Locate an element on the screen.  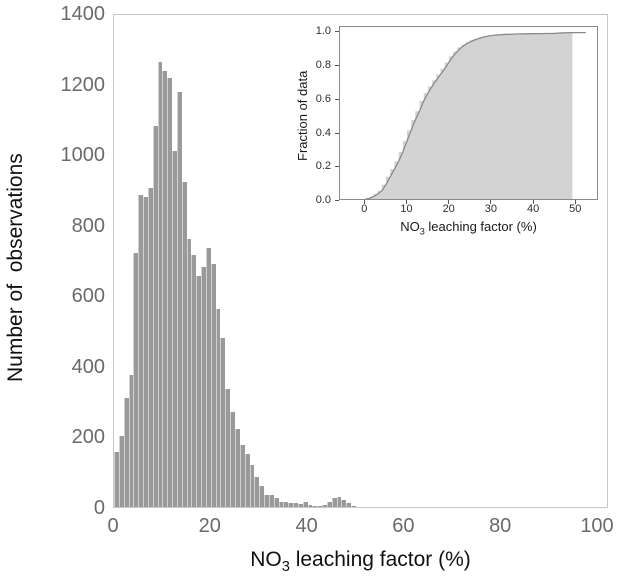
main-y-tick-label: 200 is located at coordinates (88, 437).